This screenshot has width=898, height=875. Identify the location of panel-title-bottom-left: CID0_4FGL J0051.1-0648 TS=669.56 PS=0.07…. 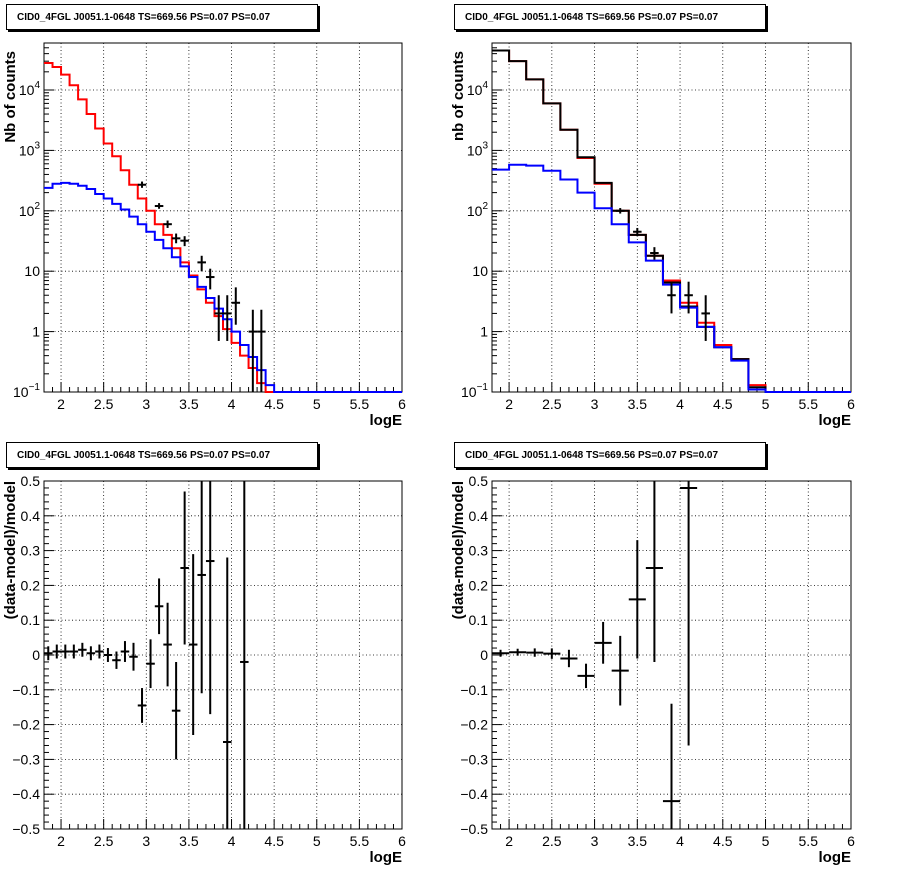
(162, 455).